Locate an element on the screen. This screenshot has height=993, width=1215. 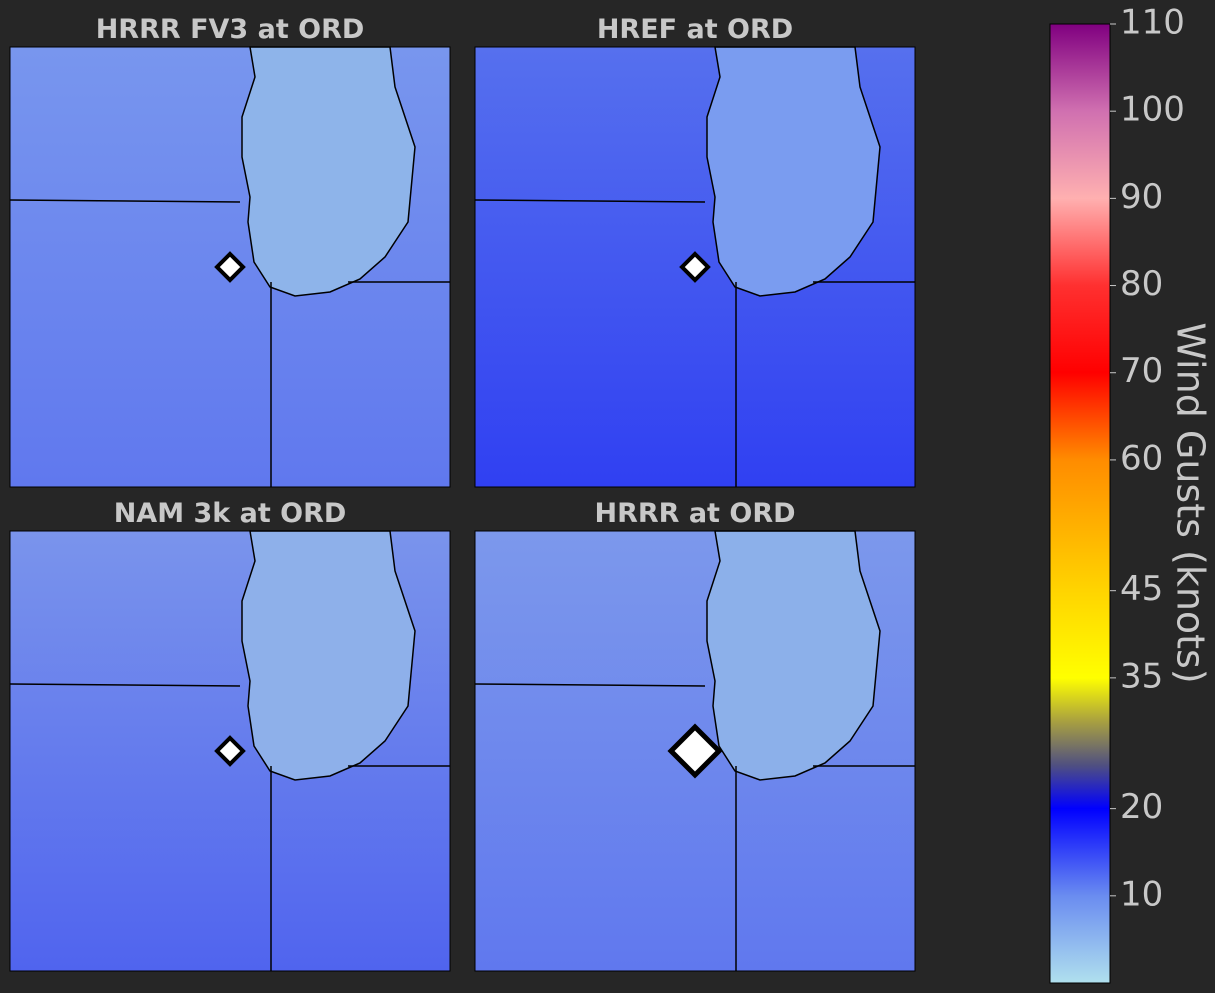
panel-title: HREF at ORD is located at coordinates (695, 29).